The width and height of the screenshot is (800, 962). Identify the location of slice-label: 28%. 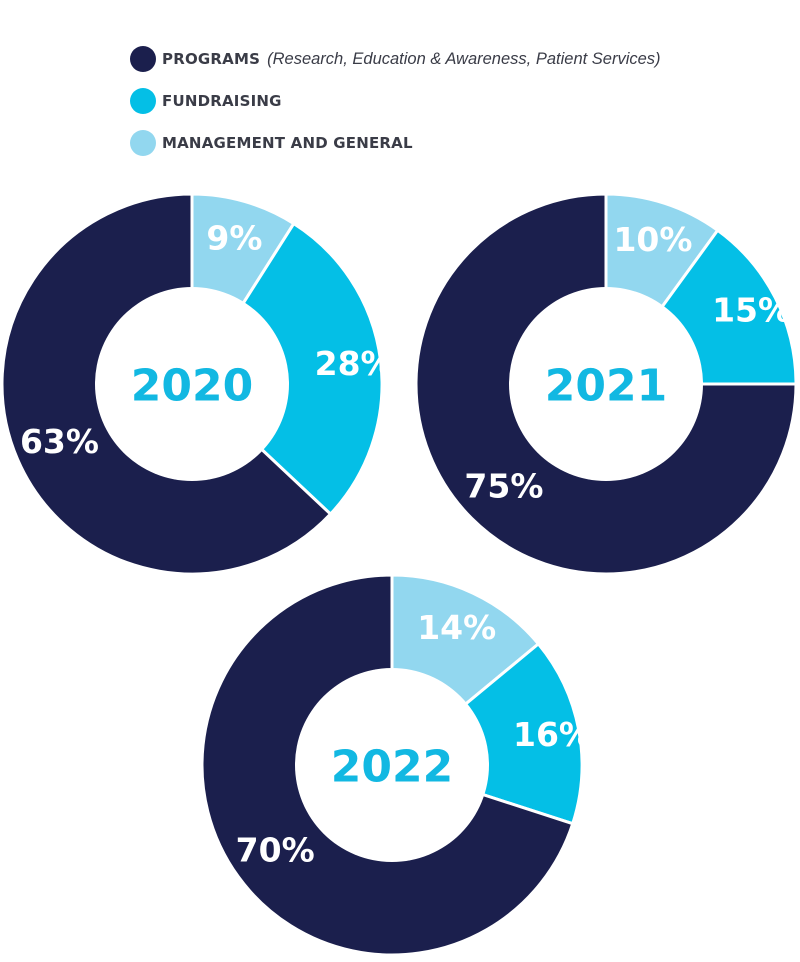
(354, 363).